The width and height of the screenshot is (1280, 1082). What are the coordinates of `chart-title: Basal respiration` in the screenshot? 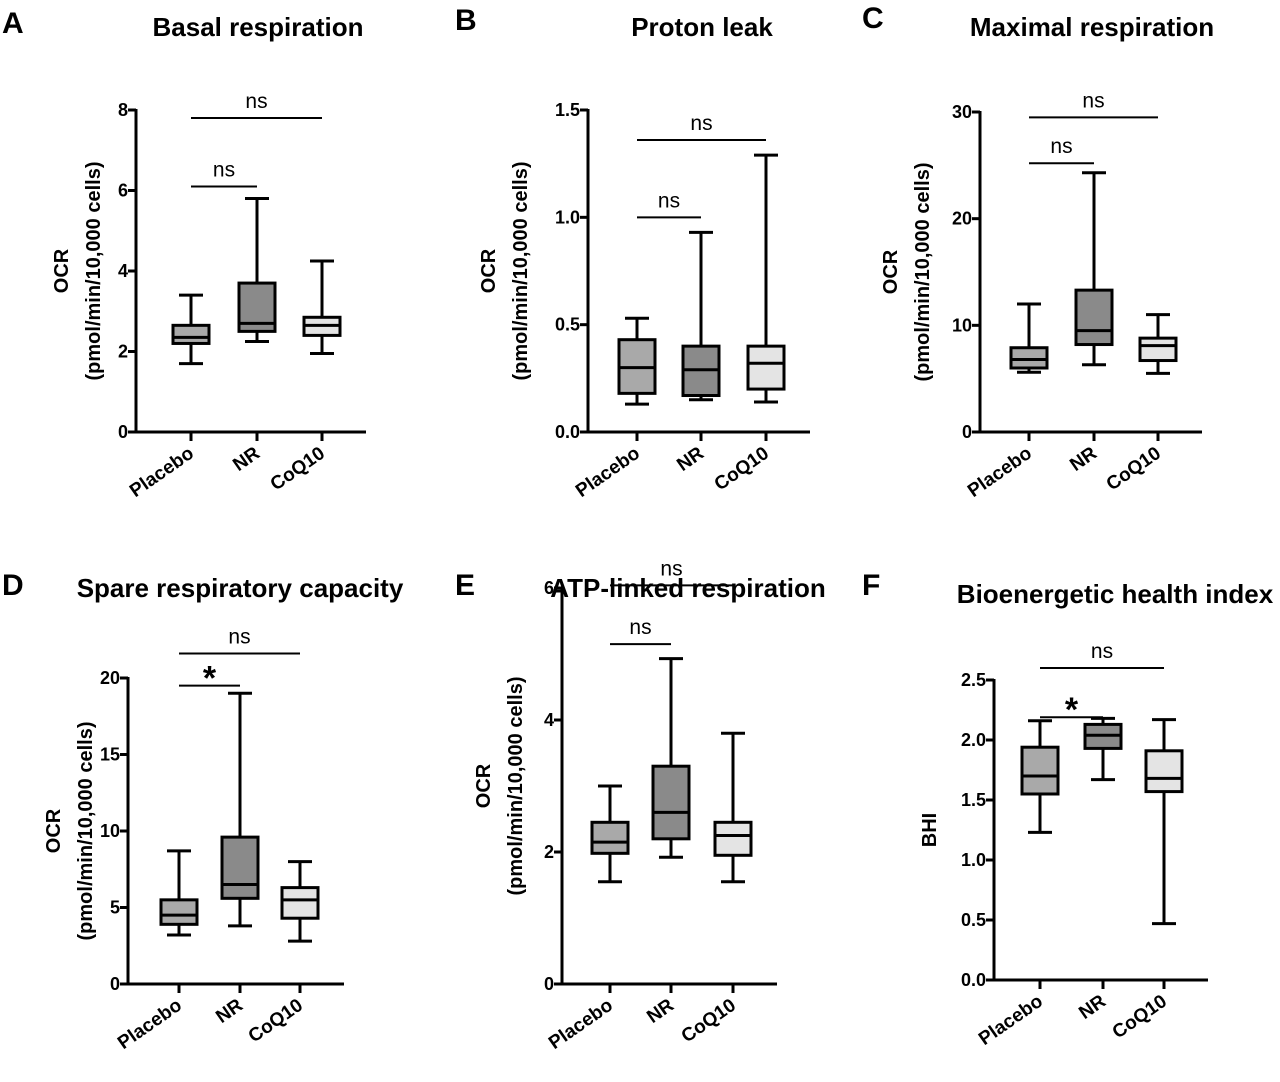 It's located at (258, 27).